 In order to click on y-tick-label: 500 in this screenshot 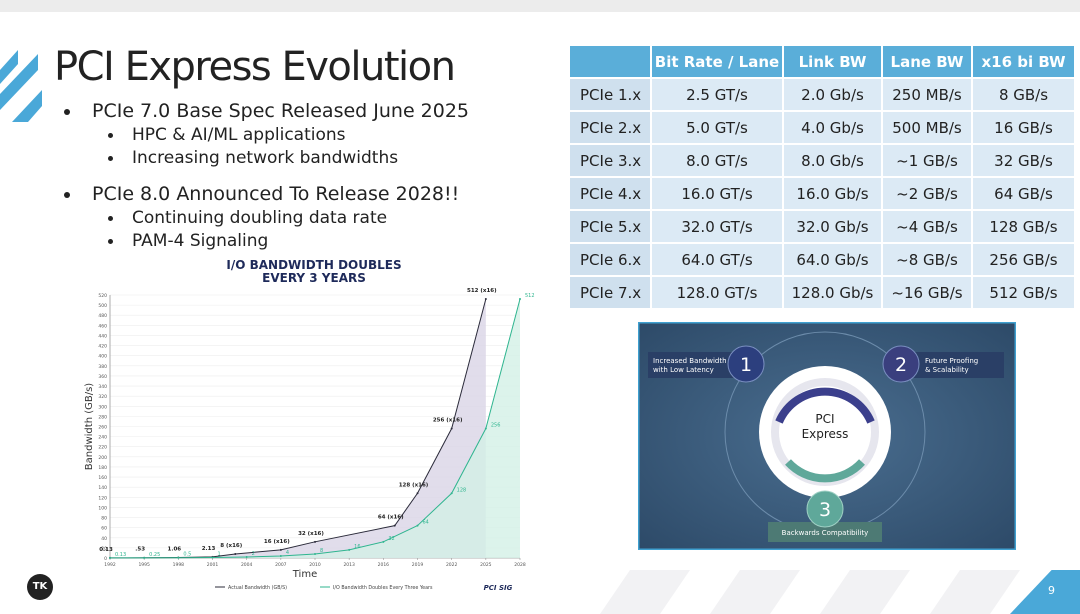, I will do `click(102, 306)`.